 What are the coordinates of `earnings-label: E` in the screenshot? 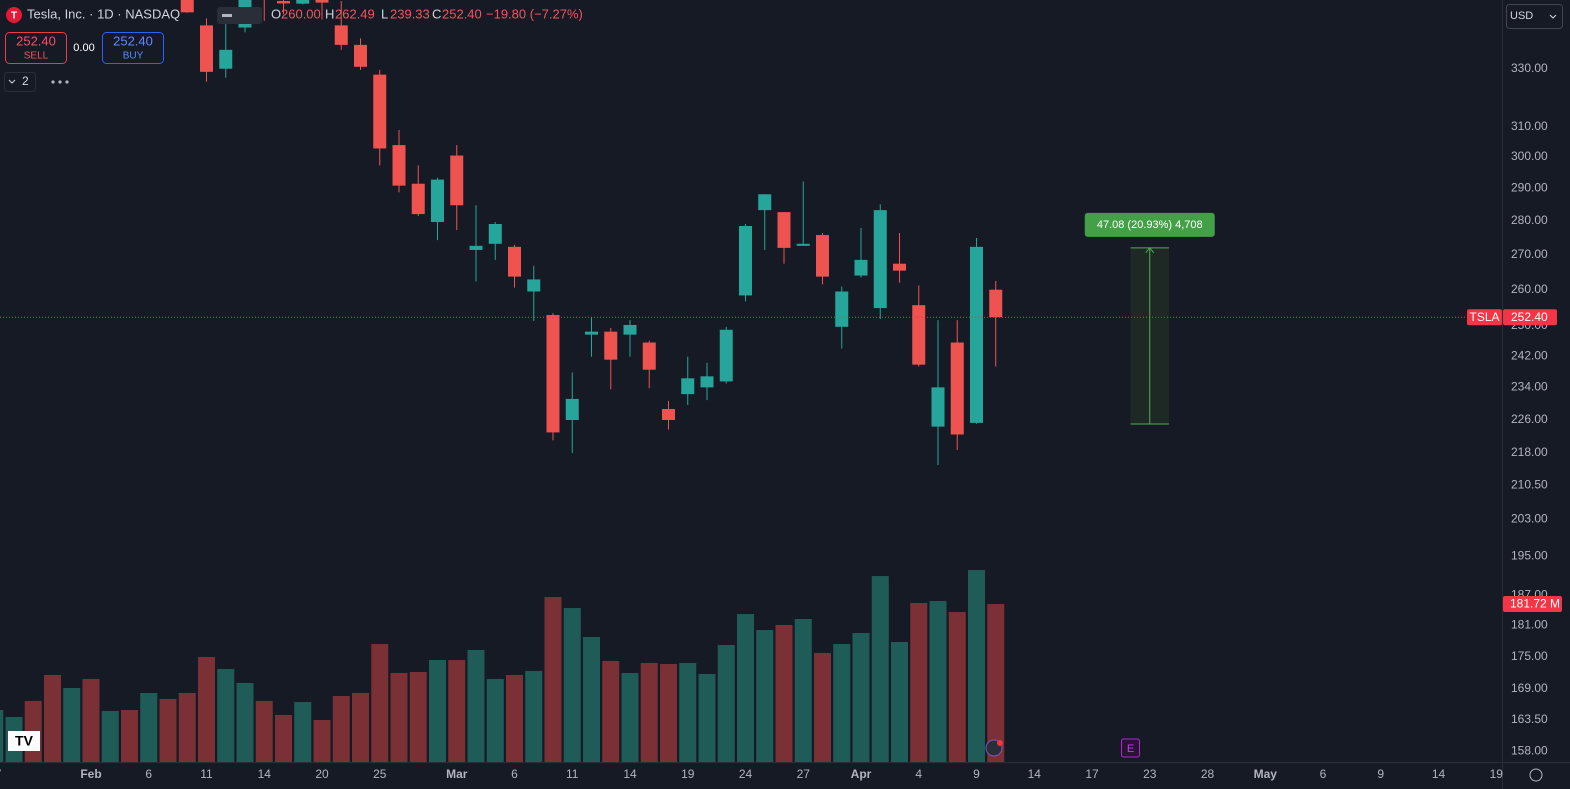 It's located at (1130, 749).